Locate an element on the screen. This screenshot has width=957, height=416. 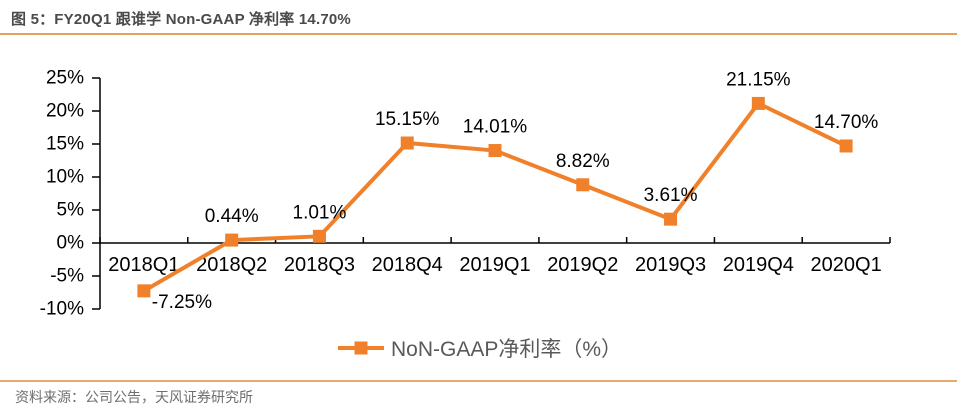
y-axis-tick-label: 5% is located at coordinates (71, 210).